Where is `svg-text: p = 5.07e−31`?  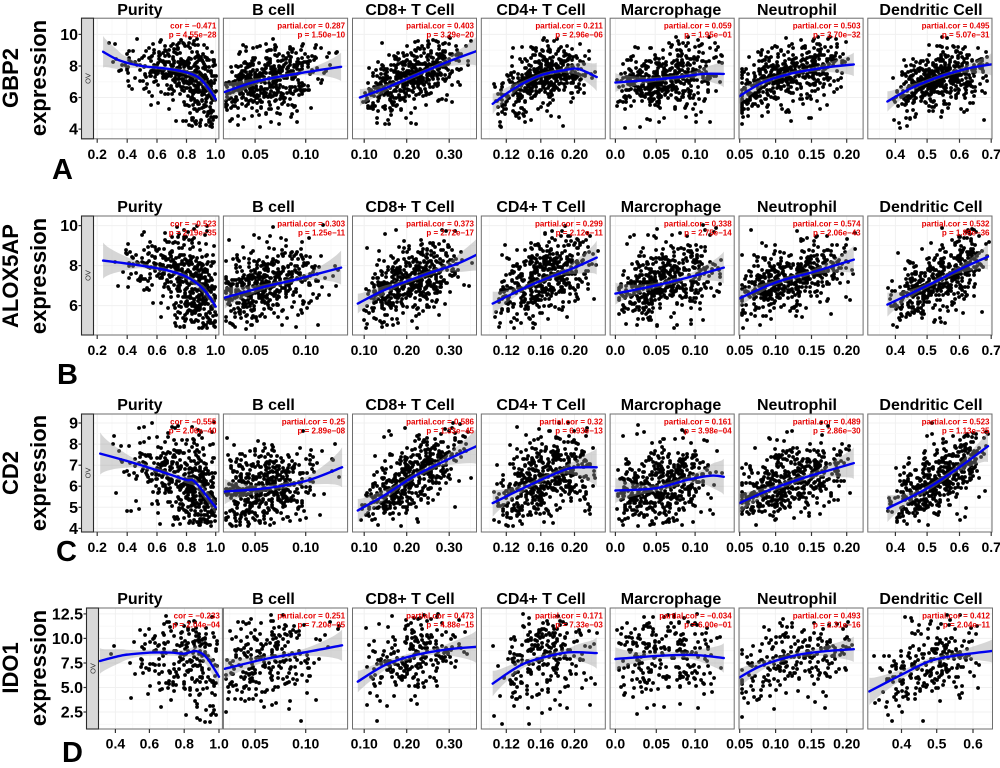
svg-text: p = 5.07e−31 is located at coordinates (966, 35).